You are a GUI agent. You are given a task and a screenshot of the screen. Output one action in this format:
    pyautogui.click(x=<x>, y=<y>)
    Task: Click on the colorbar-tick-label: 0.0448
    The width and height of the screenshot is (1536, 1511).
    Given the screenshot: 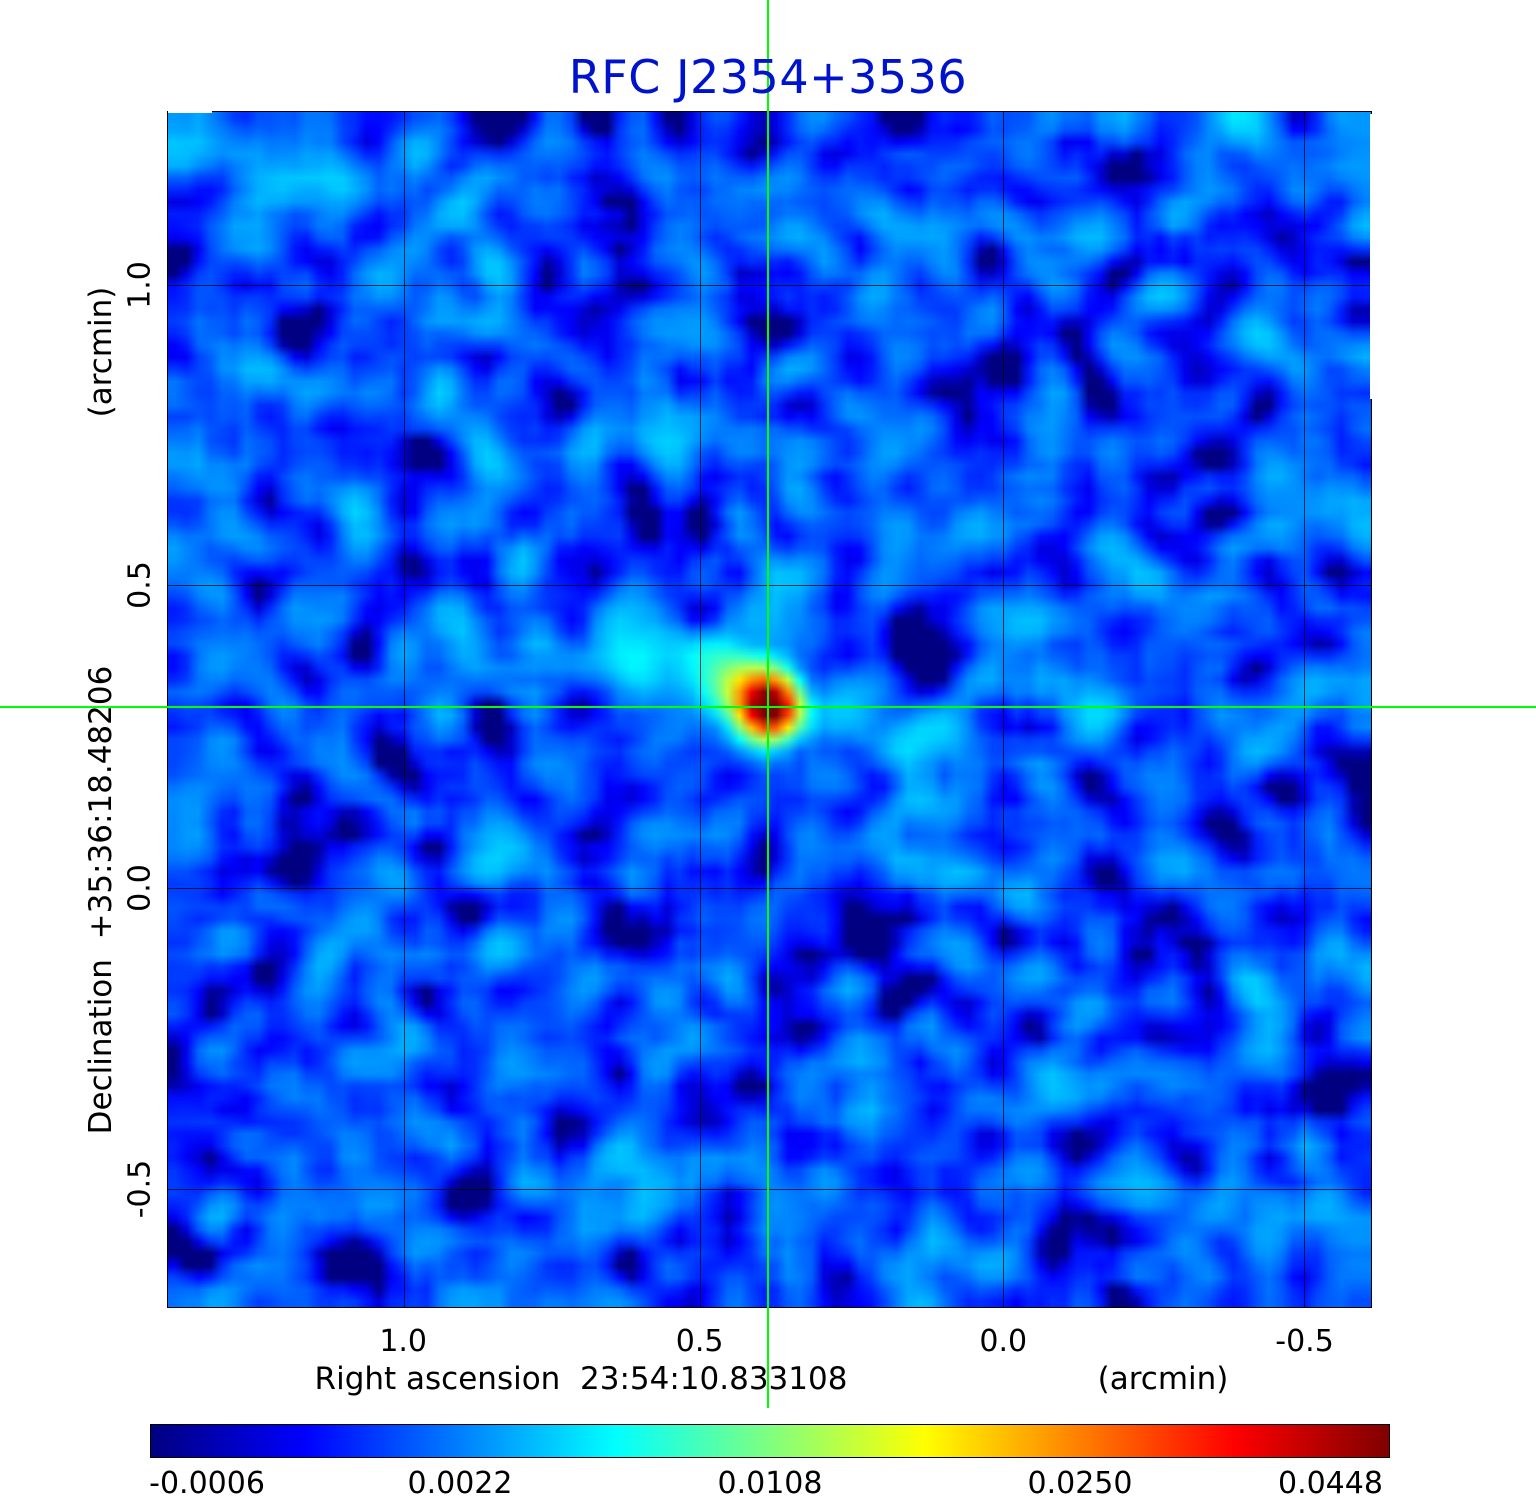 What is the action you would take?
    pyautogui.click(x=1330, y=1483)
    